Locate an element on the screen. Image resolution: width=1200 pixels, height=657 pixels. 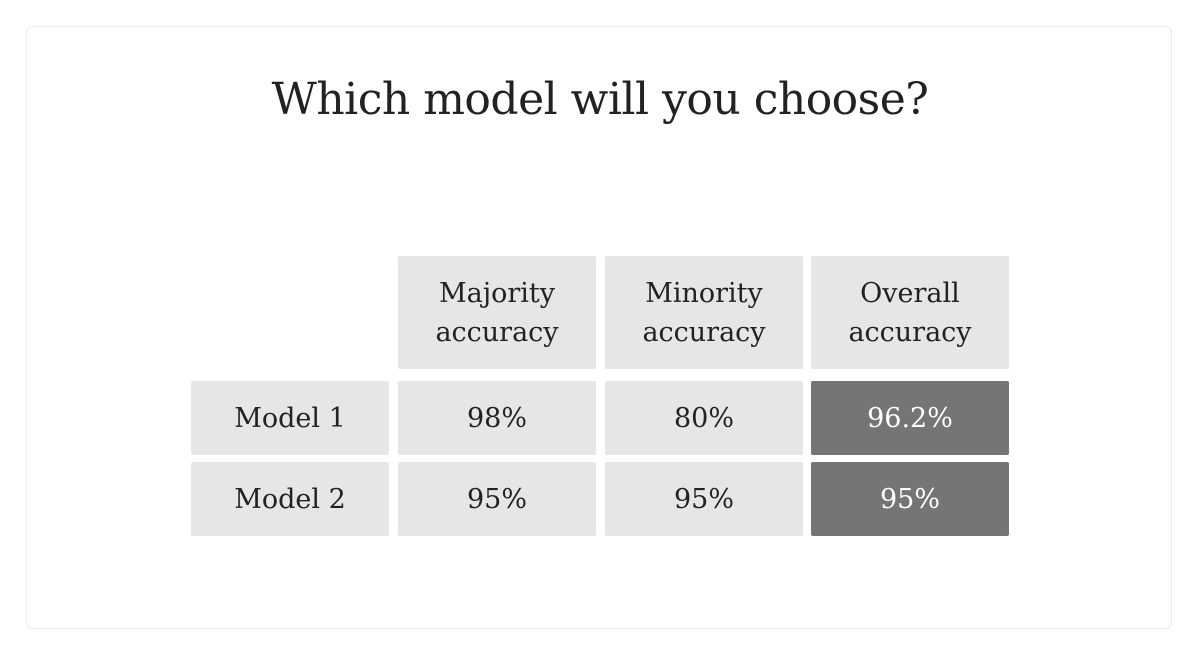
header-majority-line1: Majority is located at coordinates (496, 293).